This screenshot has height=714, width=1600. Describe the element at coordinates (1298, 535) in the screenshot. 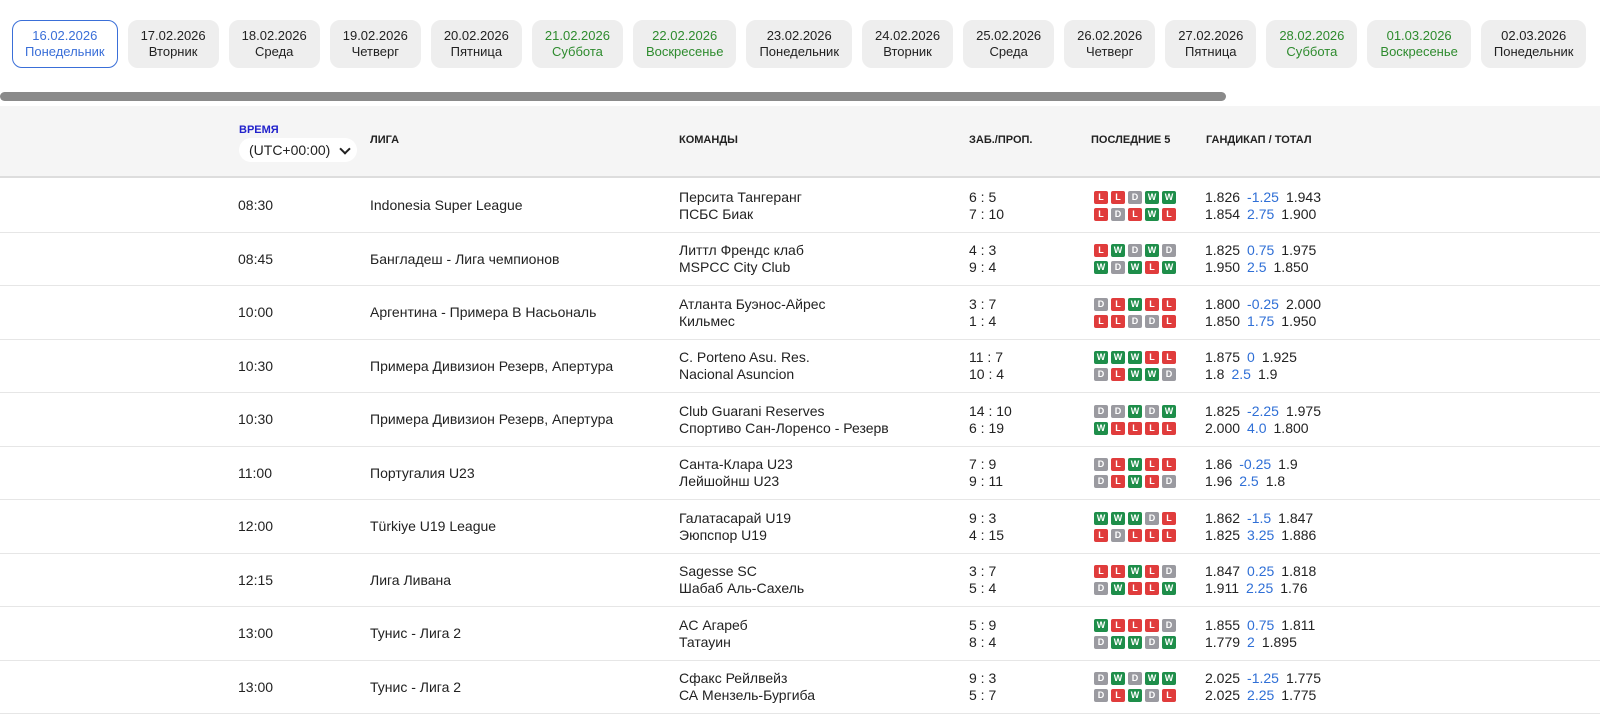

I see `odd: 1.886` at that location.